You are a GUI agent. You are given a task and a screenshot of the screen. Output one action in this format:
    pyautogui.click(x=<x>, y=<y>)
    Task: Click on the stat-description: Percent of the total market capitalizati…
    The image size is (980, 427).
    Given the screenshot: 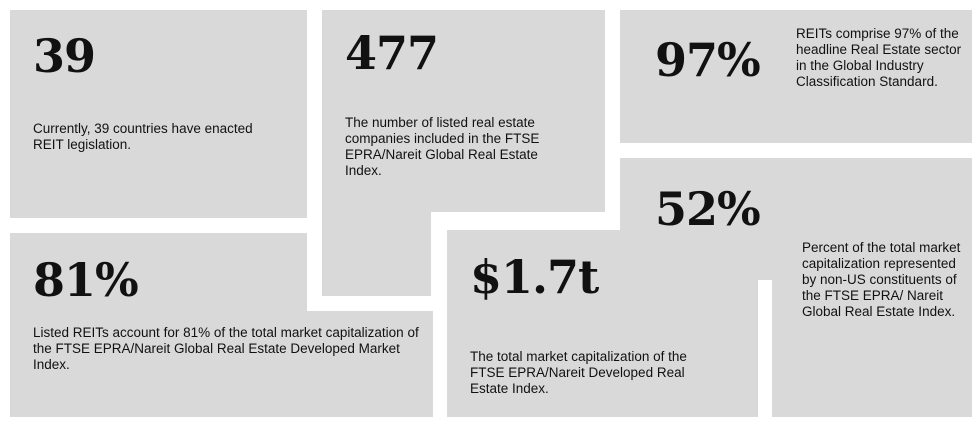 What is the action you would take?
    pyautogui.click(x=881, y=279)
    